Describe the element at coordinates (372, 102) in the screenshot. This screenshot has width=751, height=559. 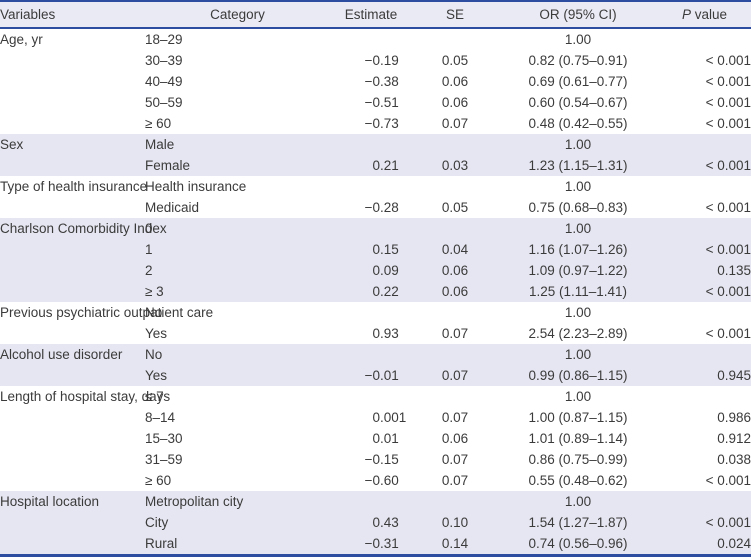
I see `estimate-int-part: −0` at that location.